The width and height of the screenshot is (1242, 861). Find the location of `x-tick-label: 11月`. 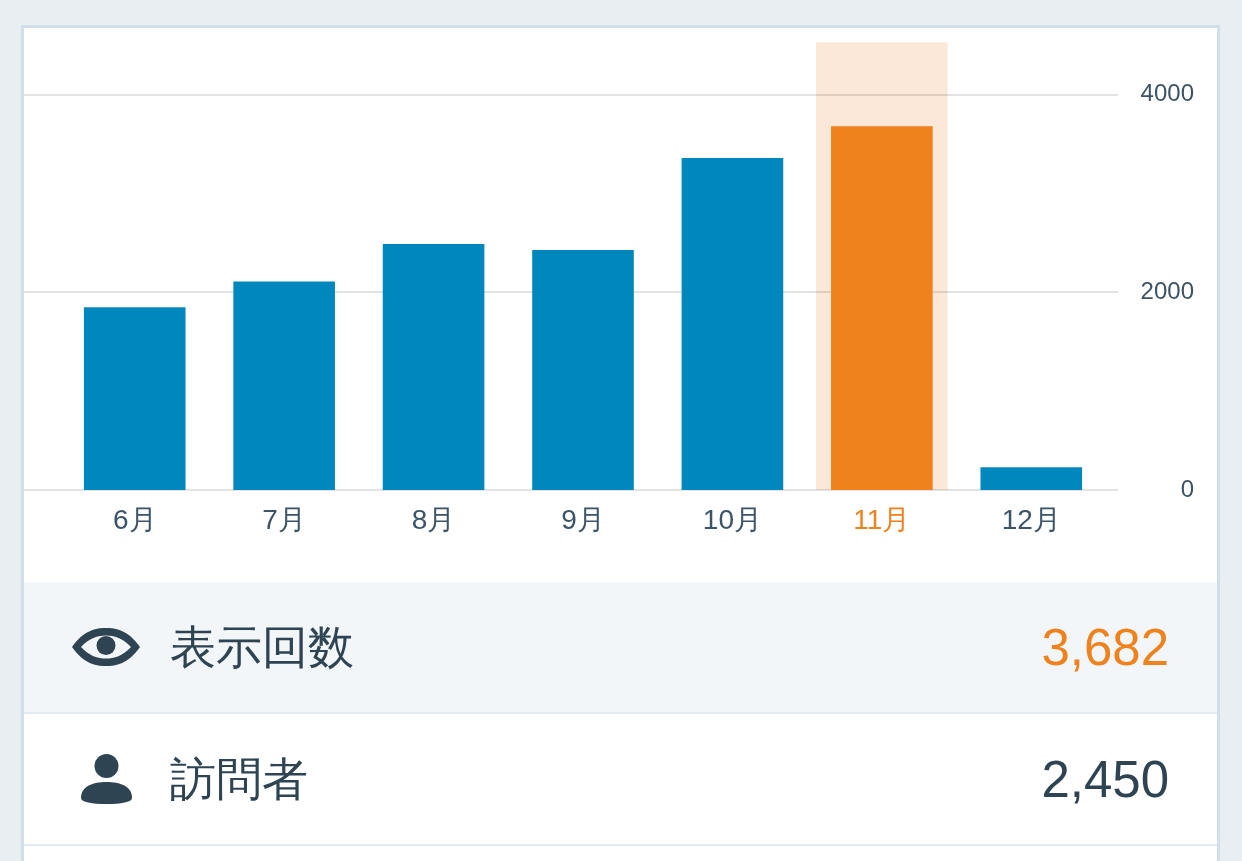

x-tick-label: 11月 is located at coordinates (882, 519).